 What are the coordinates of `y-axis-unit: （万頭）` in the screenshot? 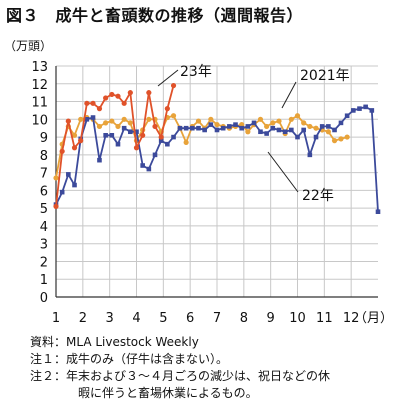 It's located at (28, 46).